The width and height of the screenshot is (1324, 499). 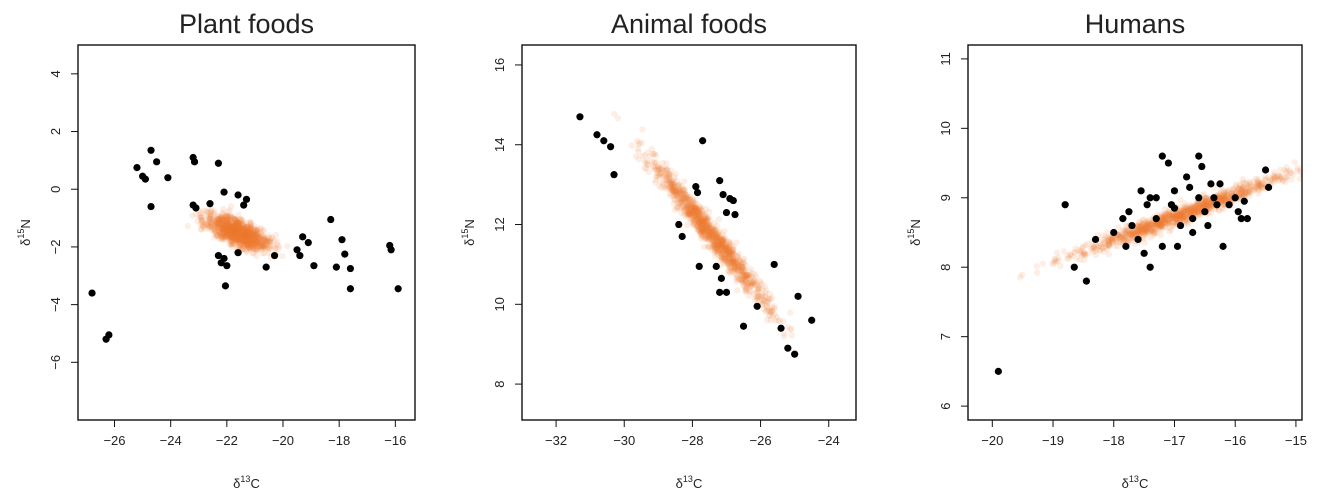 I want to click on x-tick-label: −18, so click(x=339, y=440).